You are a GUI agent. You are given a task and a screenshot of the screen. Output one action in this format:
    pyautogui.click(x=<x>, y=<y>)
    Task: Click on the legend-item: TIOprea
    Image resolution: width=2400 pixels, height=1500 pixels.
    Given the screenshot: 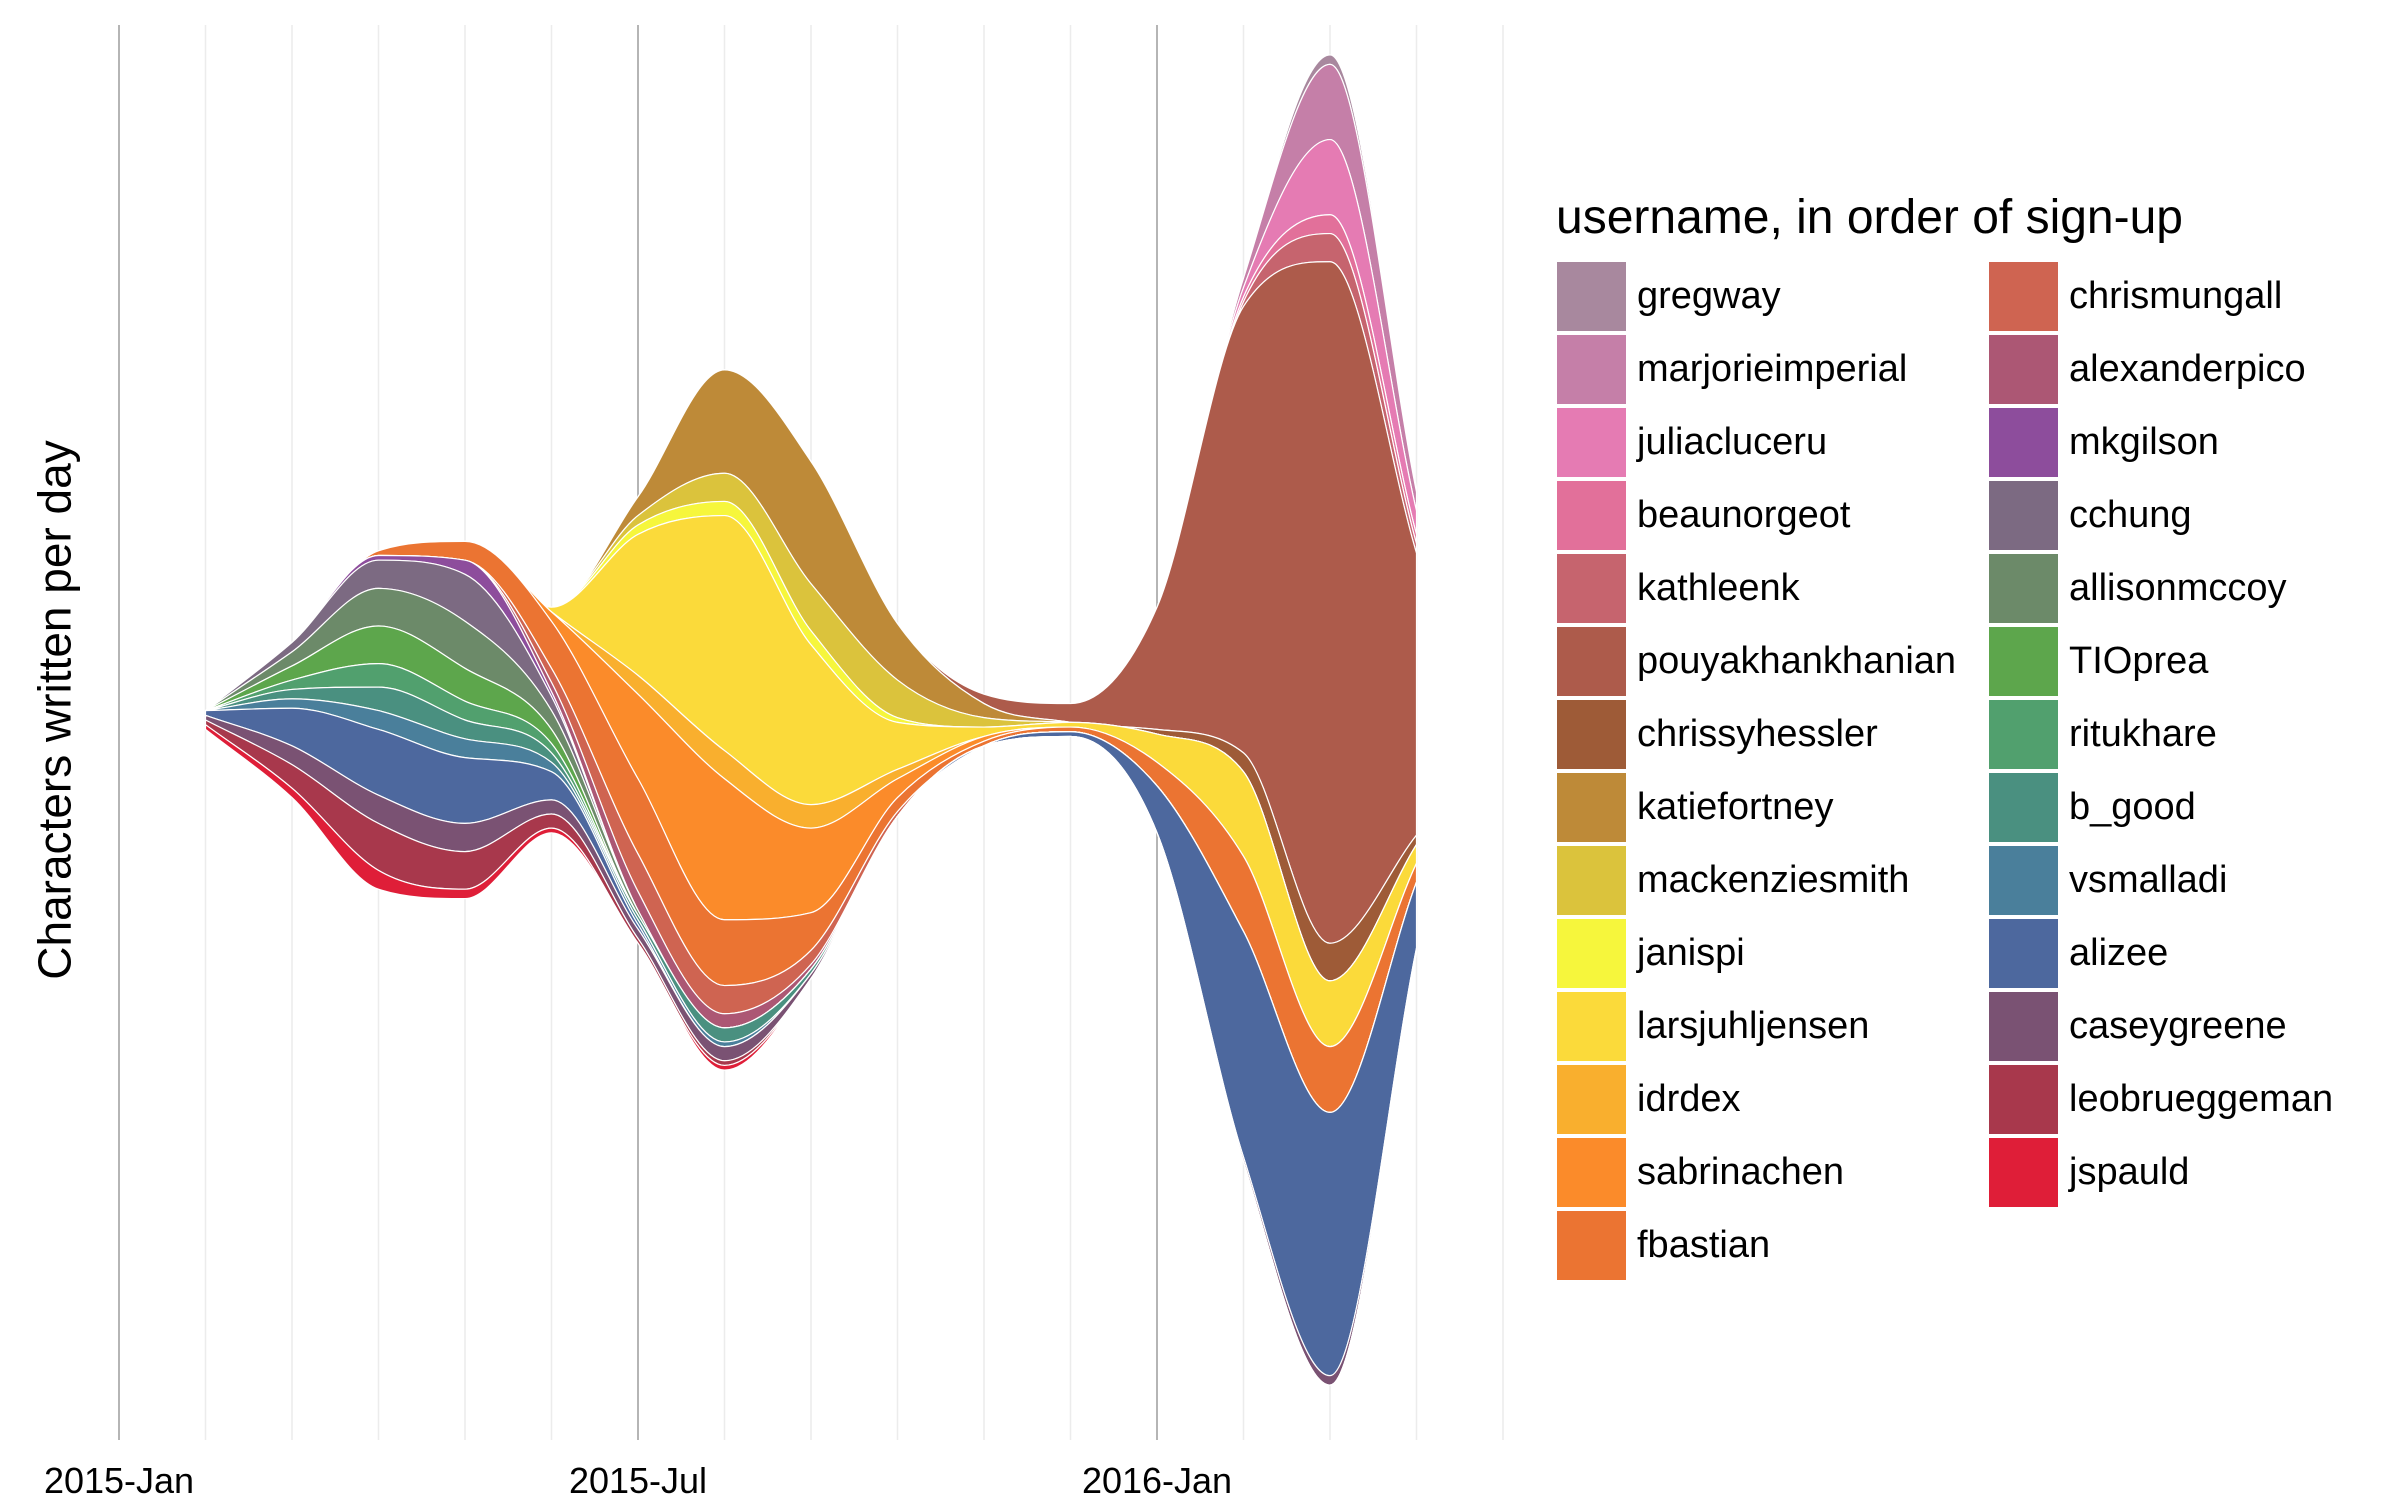 What is the action you would take?
    pyautogui.click(x=2194, y=661)
    